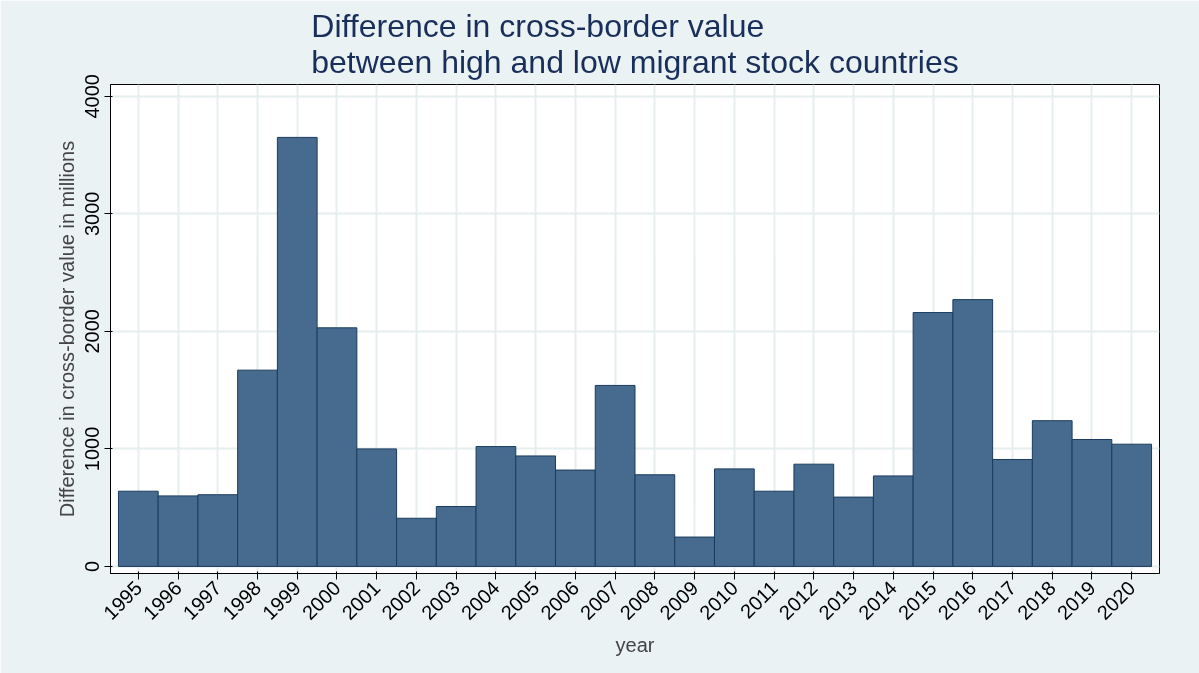 Image resolution: width=1199 pixels, height=673 pixels. I want to click on y-axis-title: Difference in cross-border value in millions, so click(66, 329).